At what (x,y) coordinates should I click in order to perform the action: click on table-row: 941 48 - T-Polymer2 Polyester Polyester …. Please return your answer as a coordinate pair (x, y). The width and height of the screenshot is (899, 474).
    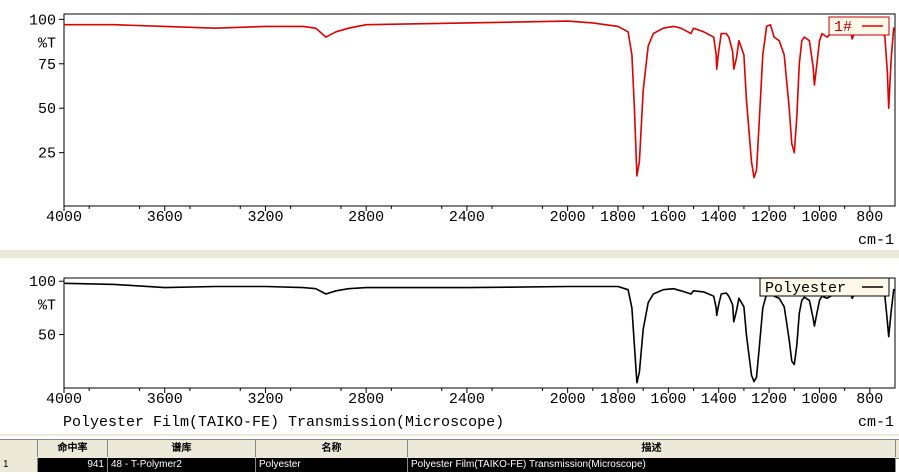
    Looking at the image, I should click on (467, 465).